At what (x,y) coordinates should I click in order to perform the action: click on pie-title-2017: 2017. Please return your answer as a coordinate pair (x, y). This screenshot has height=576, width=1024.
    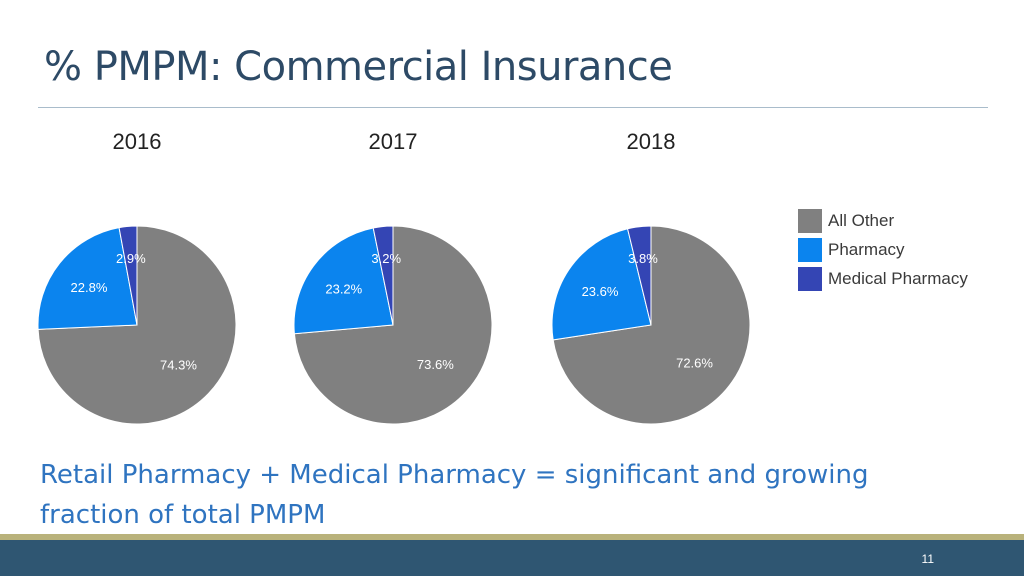
    Looking at the image, I should click on (393, 141).